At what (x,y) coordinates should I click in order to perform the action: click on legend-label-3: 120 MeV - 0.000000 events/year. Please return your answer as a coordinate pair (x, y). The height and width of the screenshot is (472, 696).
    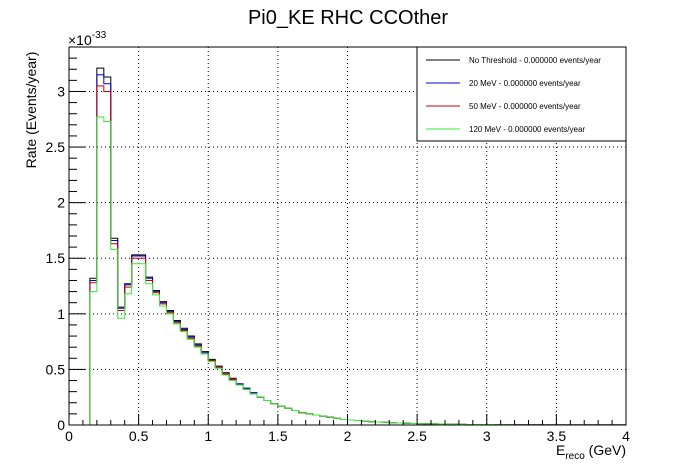
    Looking at the image, I should click on (527, 129).